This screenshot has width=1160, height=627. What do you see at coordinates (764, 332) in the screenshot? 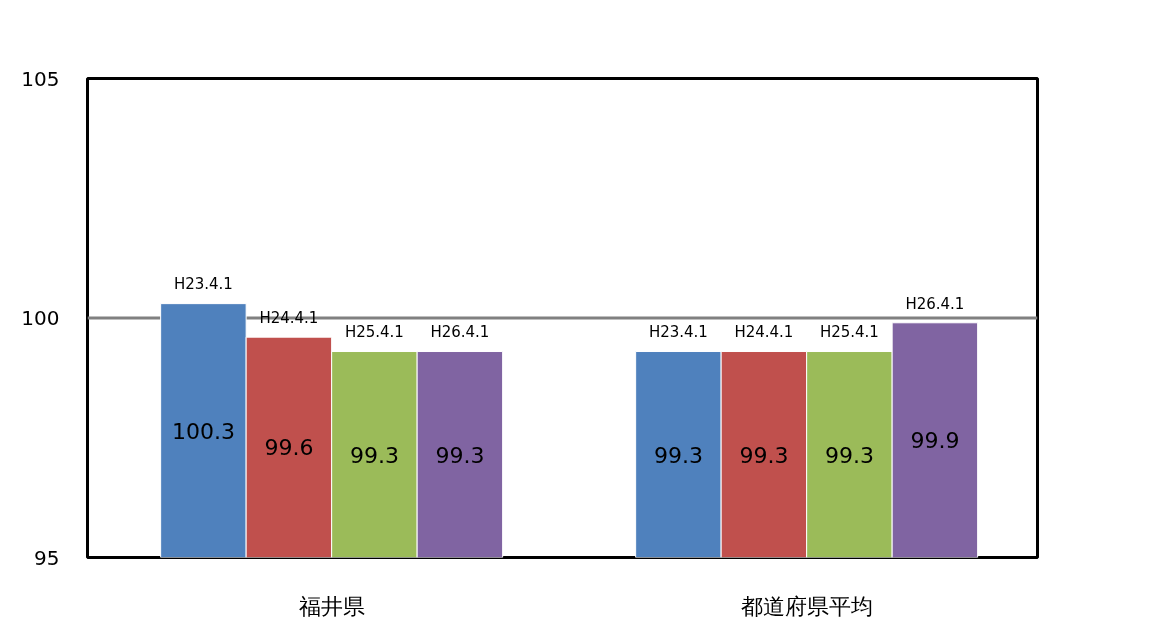
I see `series-label: H24.4.1` at bounding box center [764, 332].